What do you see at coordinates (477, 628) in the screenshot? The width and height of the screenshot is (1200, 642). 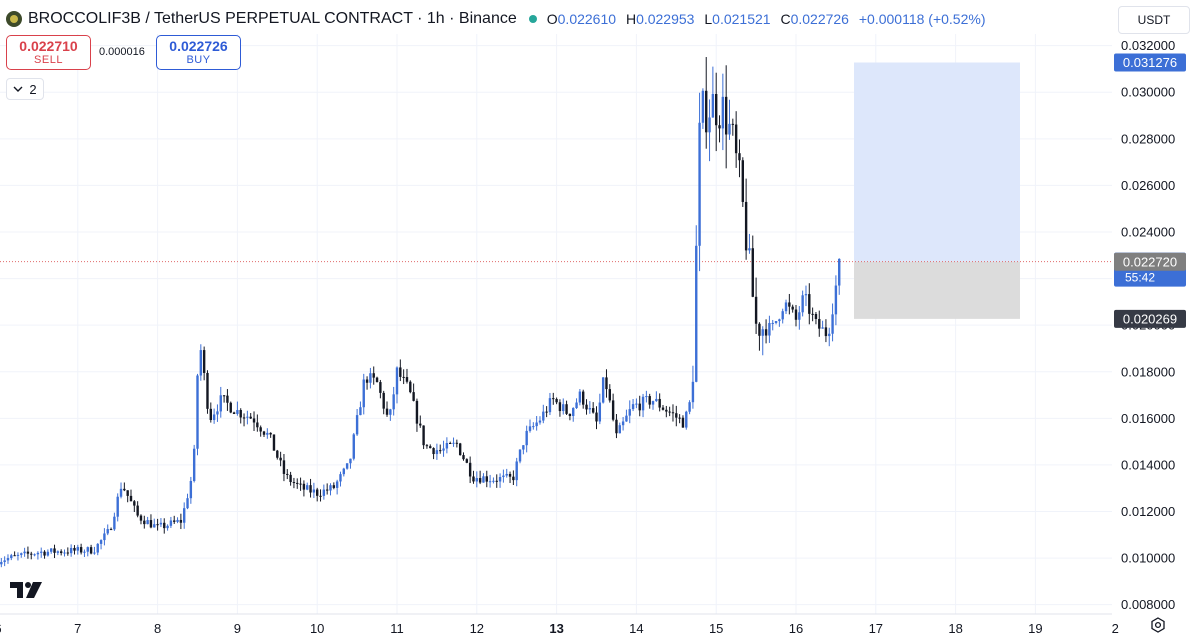 I see `time-tick-label: 12` at bounding box center [477, 628].